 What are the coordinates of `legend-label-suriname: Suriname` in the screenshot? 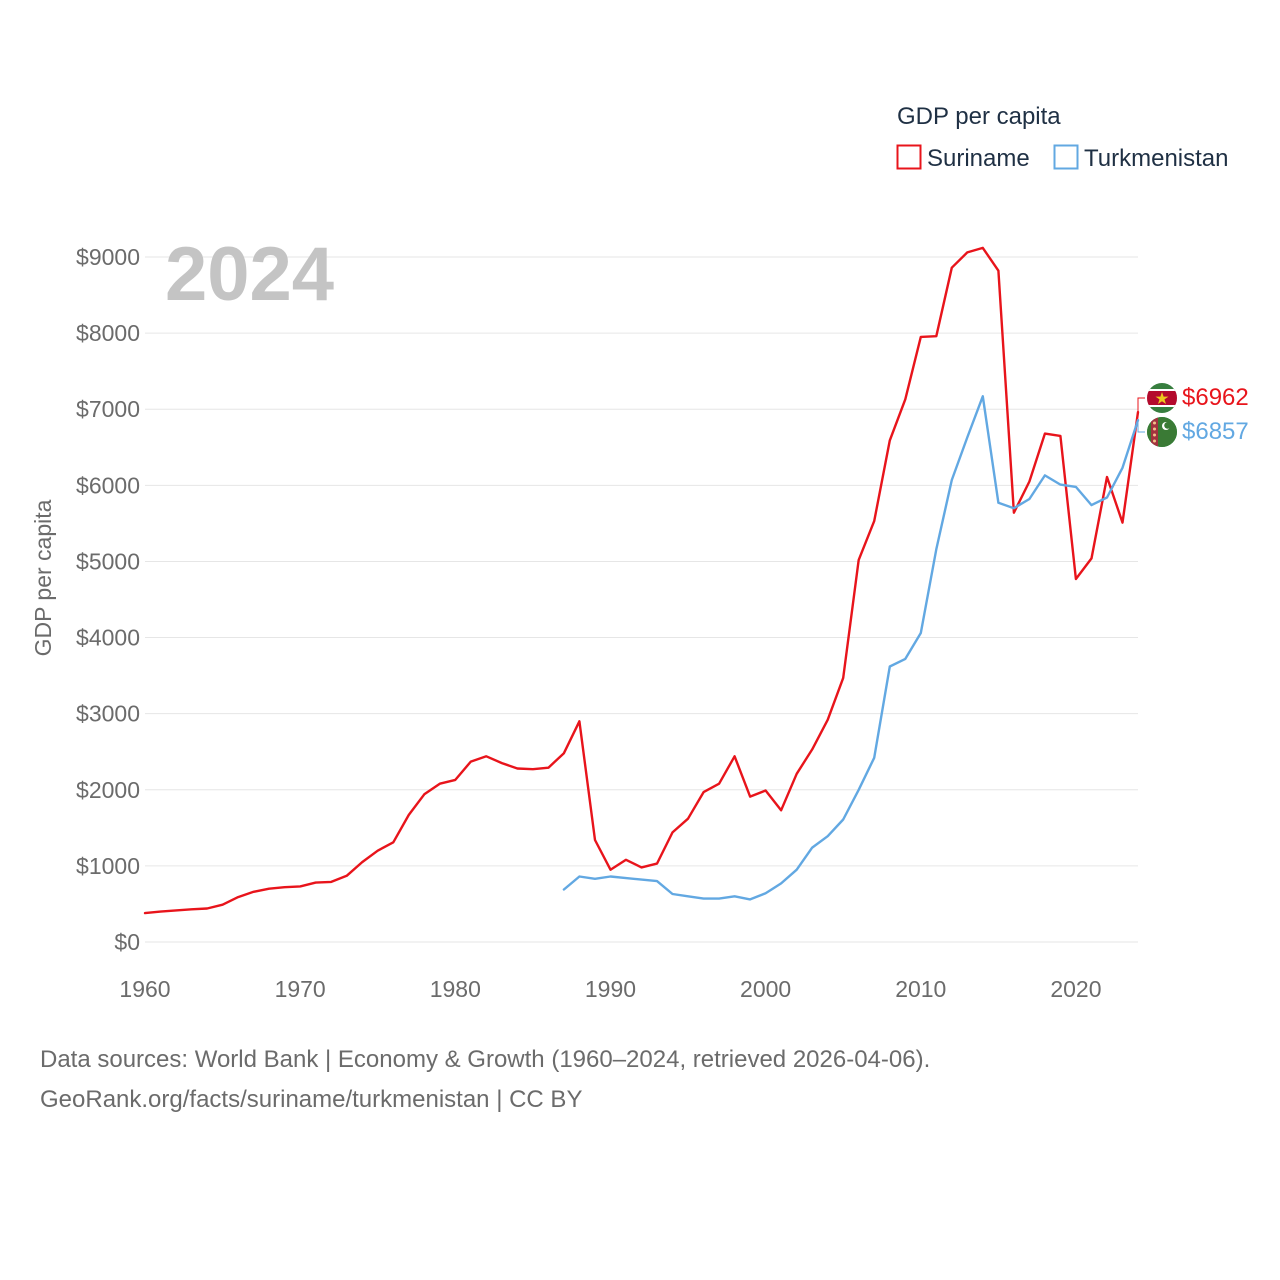 It's located at (978, 158).